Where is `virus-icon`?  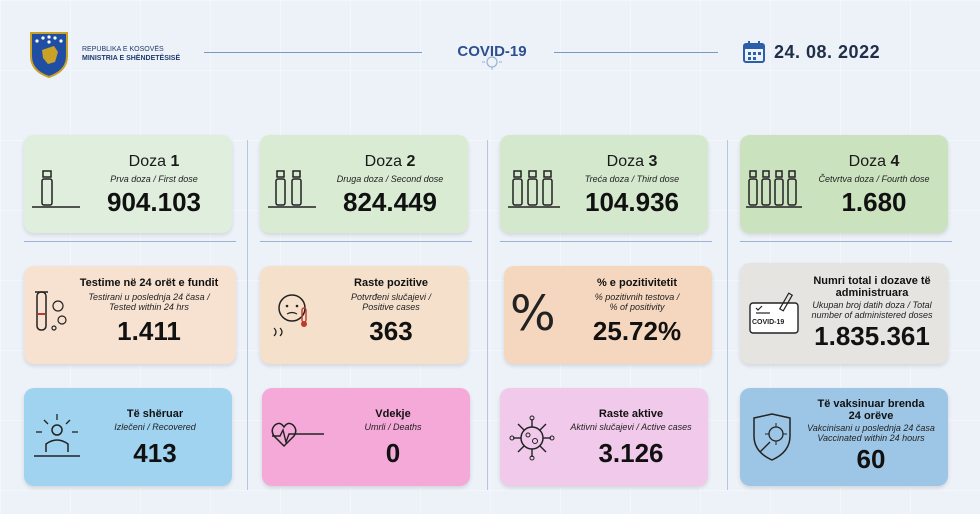 virus-icon is located at coordinates (532, 438).